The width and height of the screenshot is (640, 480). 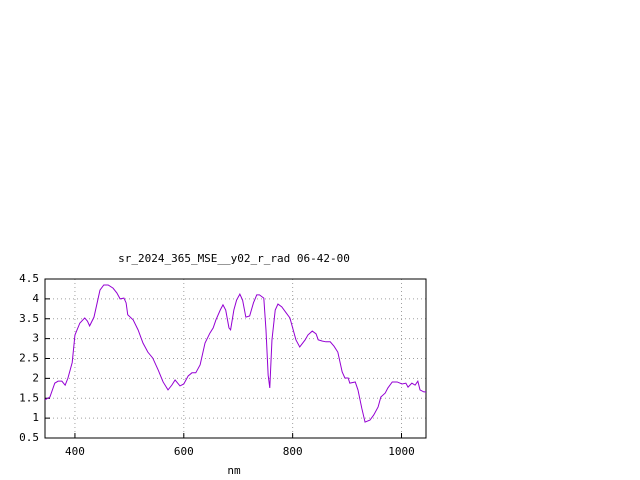 What do you see at coordinates (29, 358) in the screenshot?
I see `y-tick-label: 2.5` at bounding box center [29, 358].